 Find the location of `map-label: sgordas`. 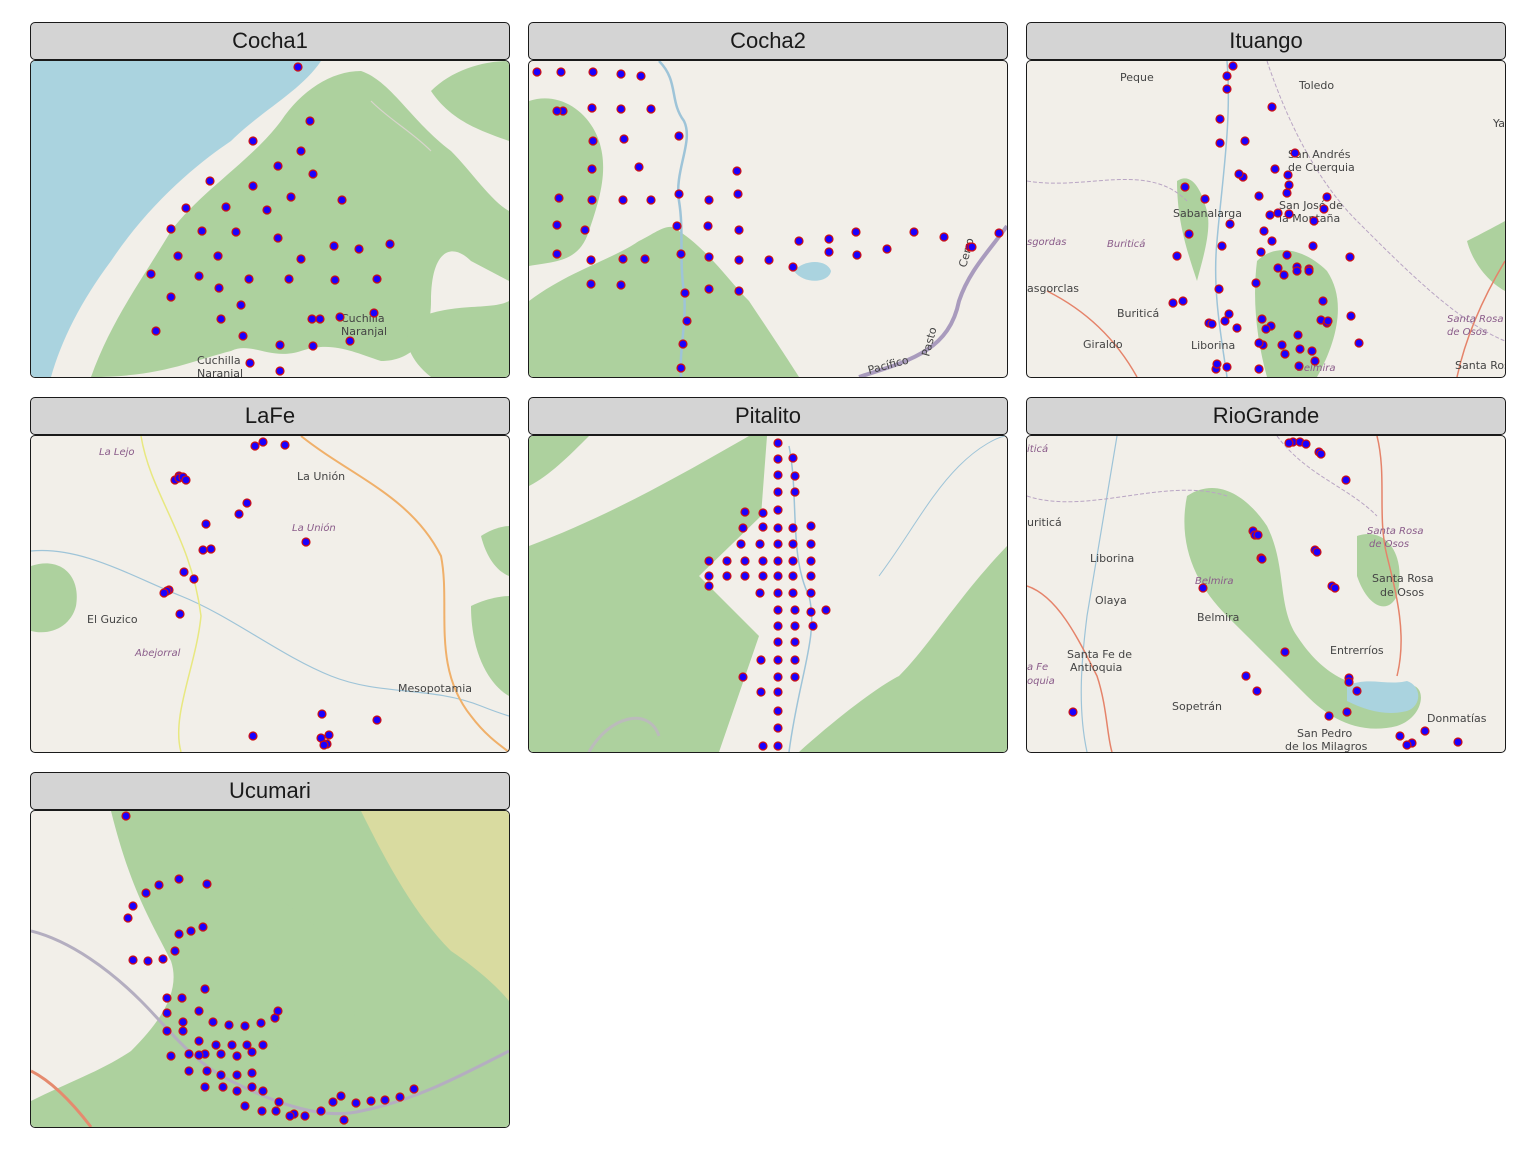

map-label: sgordas is located at coordinates (1046, 242).